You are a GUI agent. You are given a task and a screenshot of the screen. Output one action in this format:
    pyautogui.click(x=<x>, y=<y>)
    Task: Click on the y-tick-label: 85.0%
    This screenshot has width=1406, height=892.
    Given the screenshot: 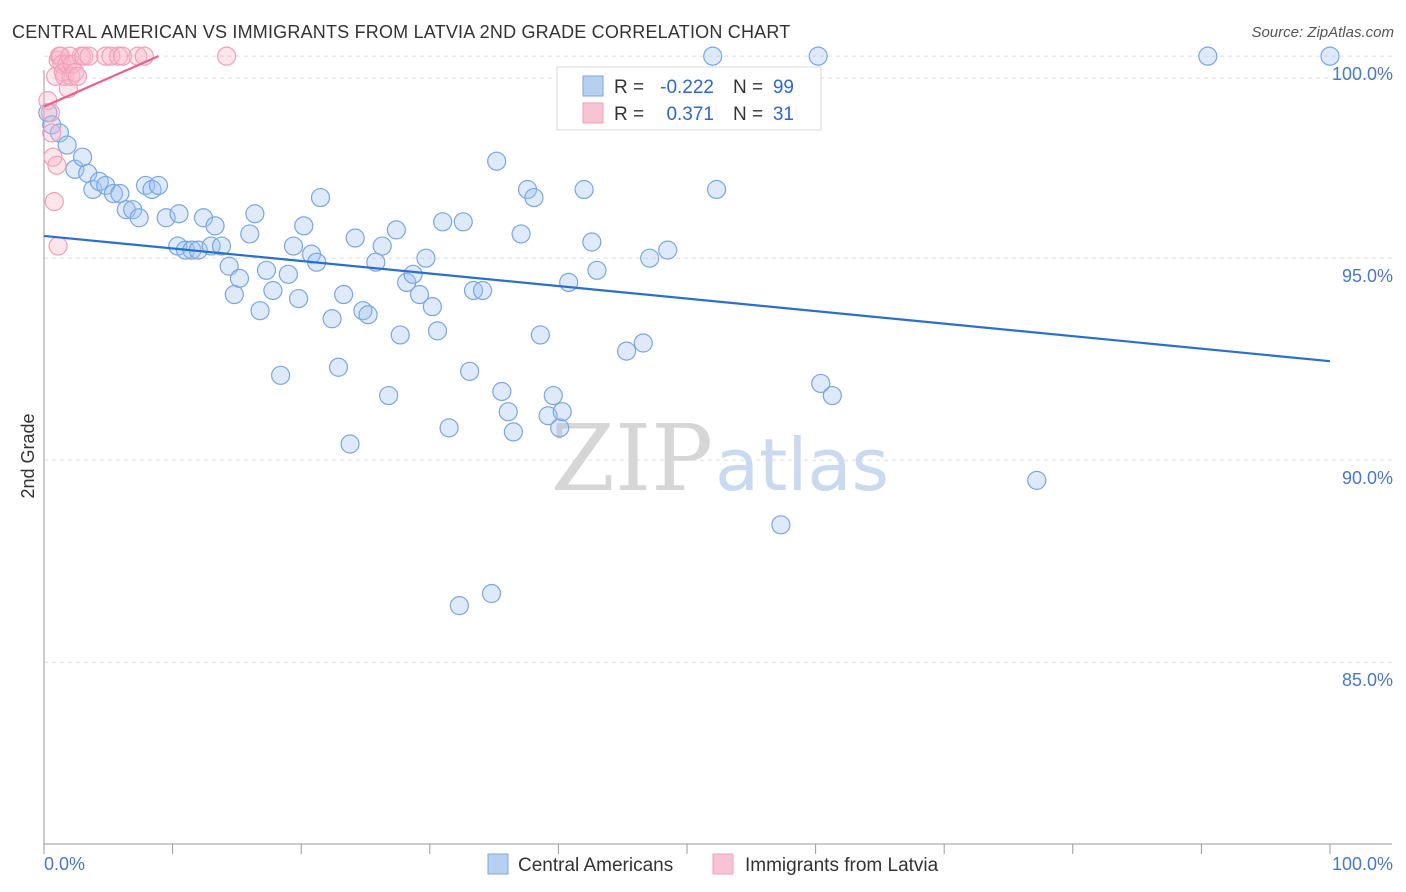 What is the action you would take?
    pyautogui.click(x=1367, y=680)
    